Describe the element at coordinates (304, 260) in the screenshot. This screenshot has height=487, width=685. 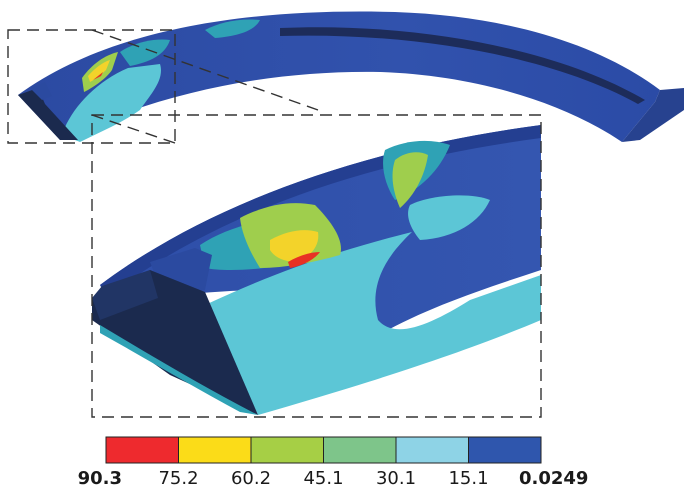
I see `zoom-red-hotspot` at that location.